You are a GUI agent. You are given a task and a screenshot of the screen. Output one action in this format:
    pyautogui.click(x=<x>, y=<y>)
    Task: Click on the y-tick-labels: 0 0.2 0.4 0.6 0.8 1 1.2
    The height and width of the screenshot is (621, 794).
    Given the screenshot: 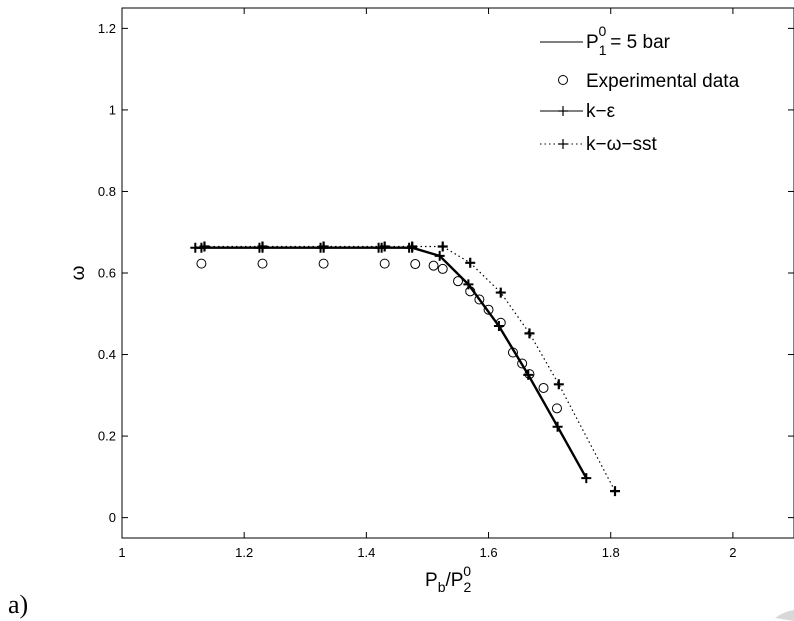 What is the action you would take?
    pyautogui.click(x=107, y=273)
    